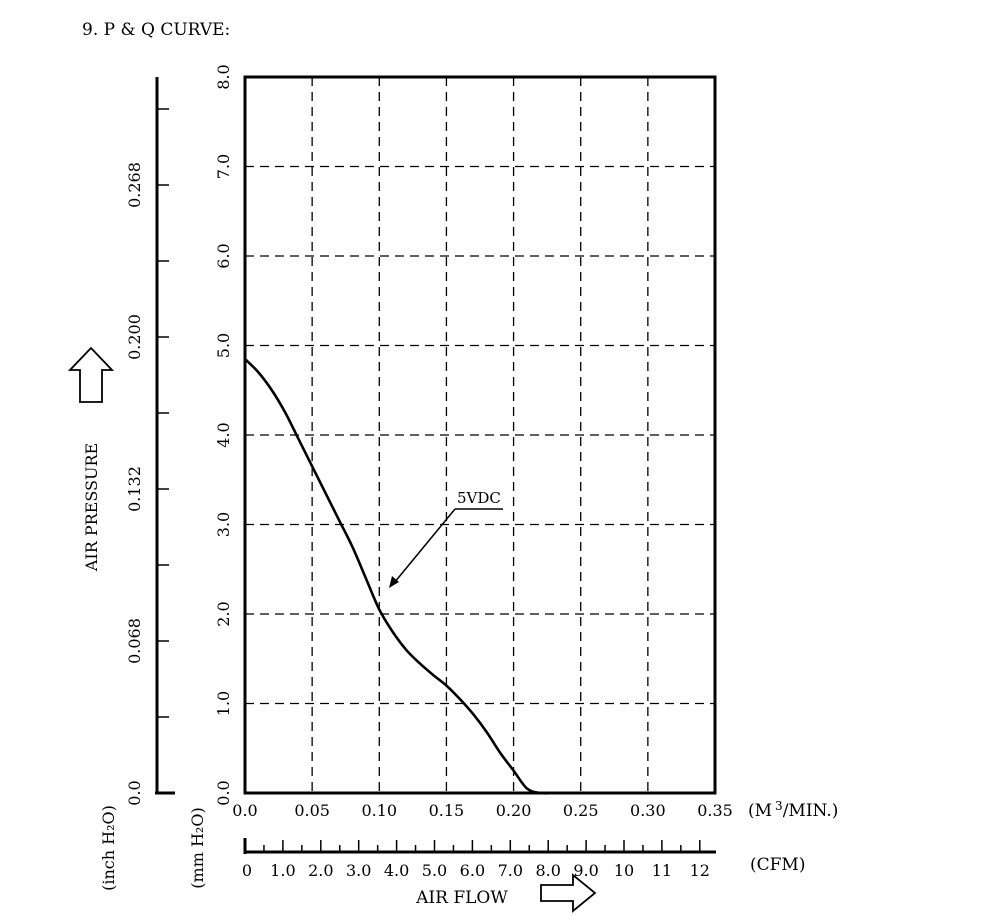 The image size is (1000, 916). Describe the element at coordinates (648, 810) in the screenshot. I see `x-tick-label: 0.30` at that location.